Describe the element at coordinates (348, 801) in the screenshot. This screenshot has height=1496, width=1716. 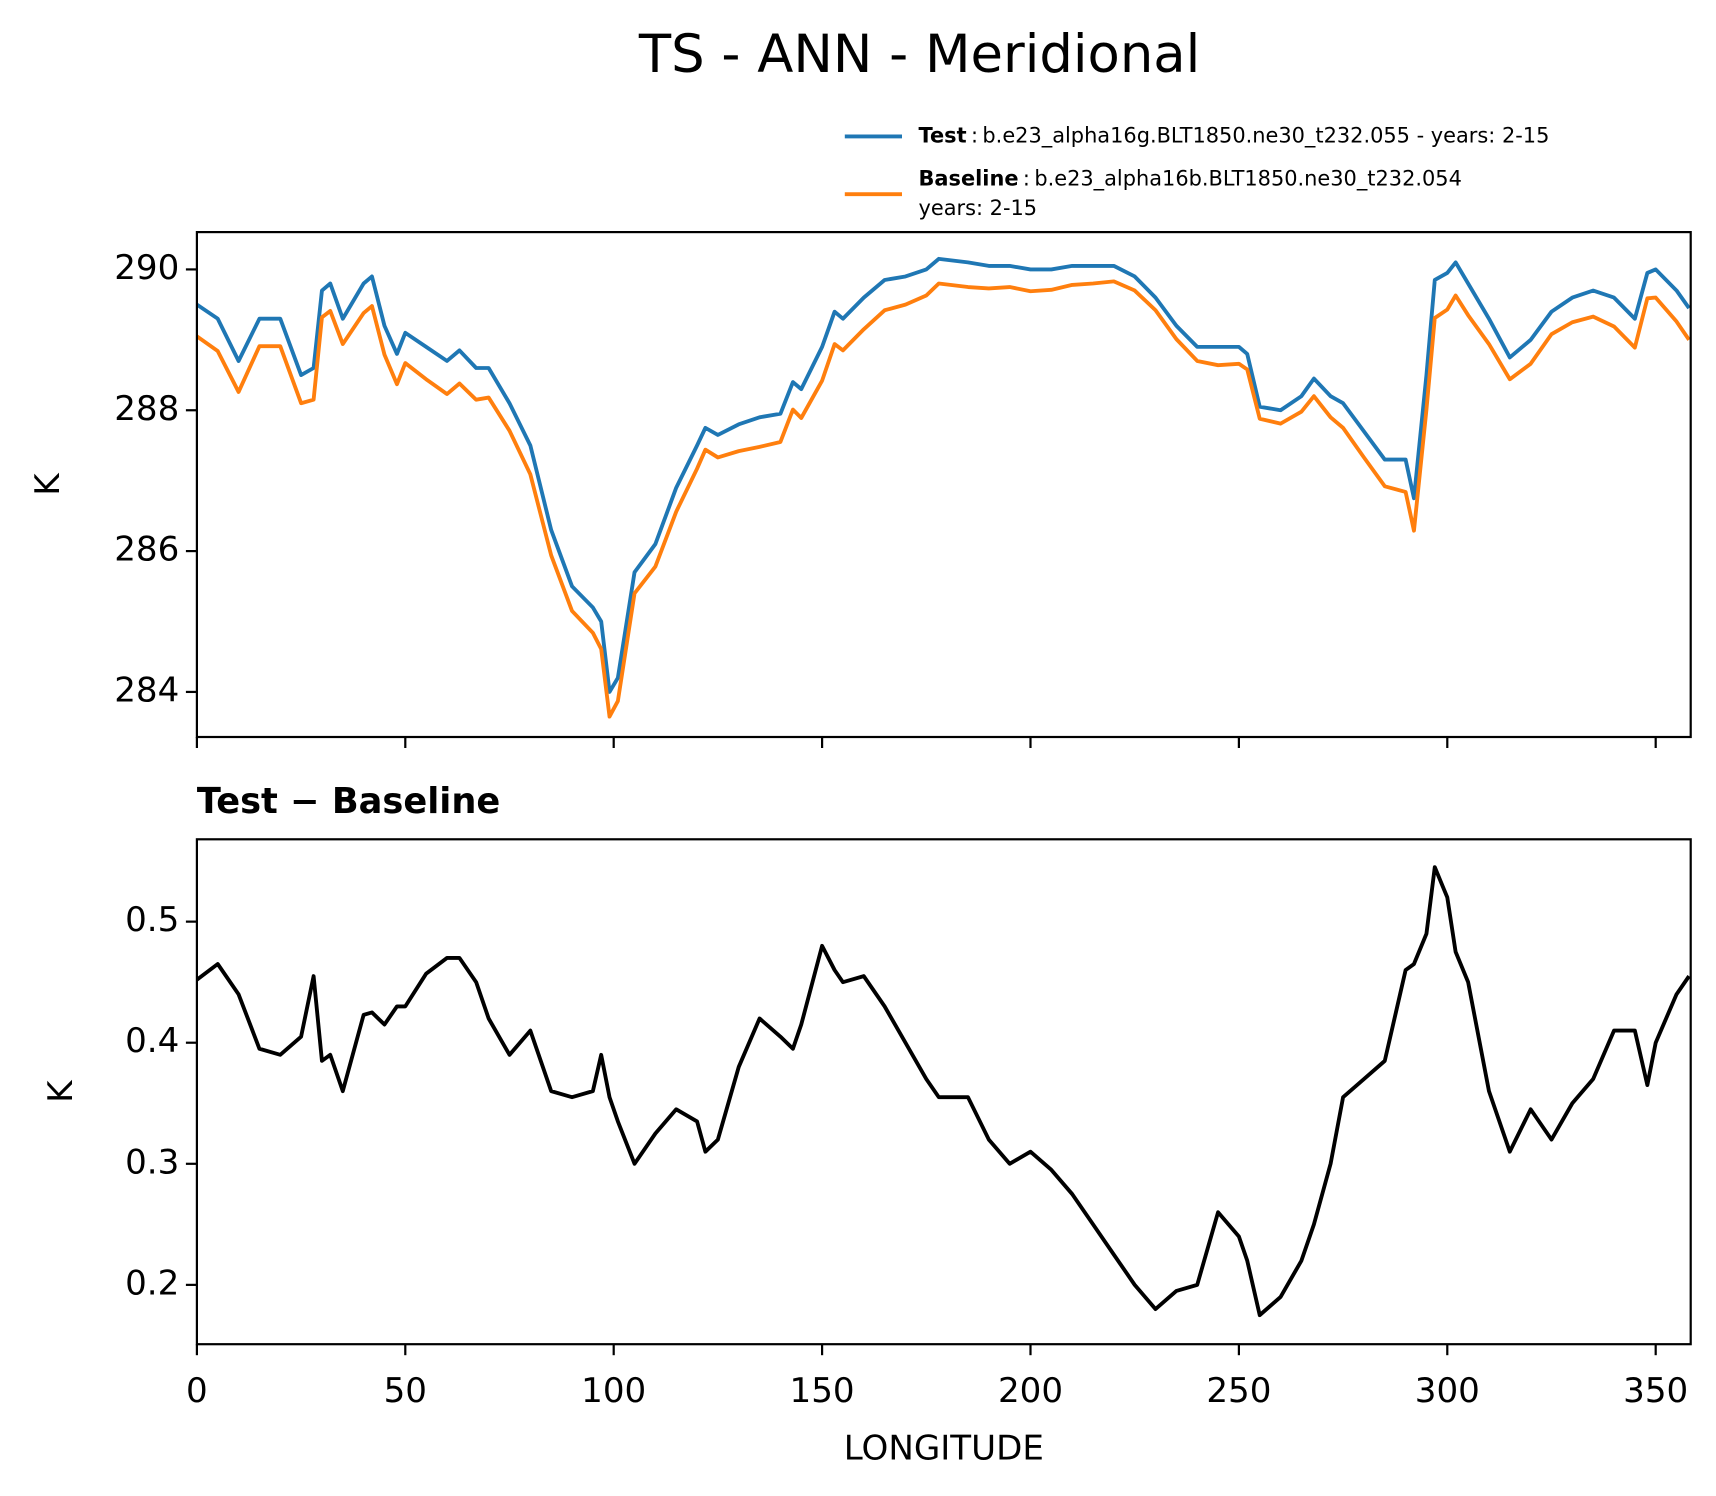
I see `subplot-title: Test − Baseline` at that location.